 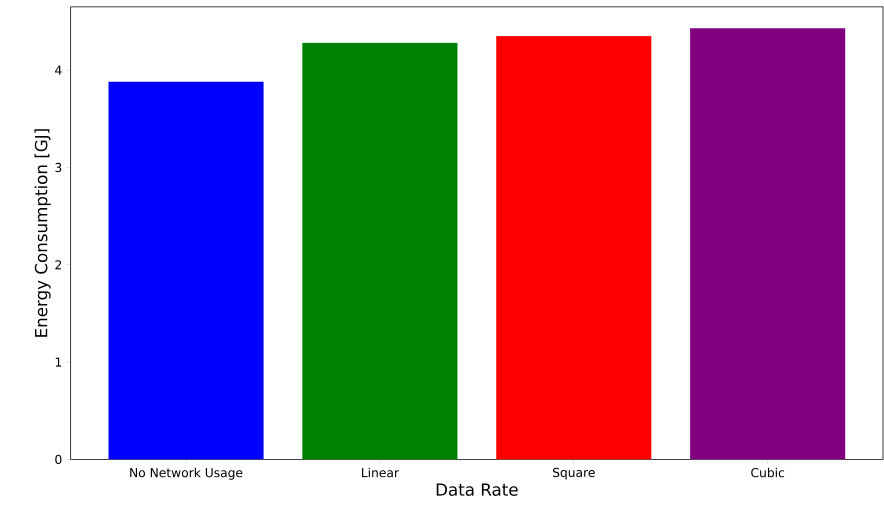 What do you see at coordinates (767, 473) in the screenshot?
I see `x-tick-label: Cubic` at bounding box center [767, 473].